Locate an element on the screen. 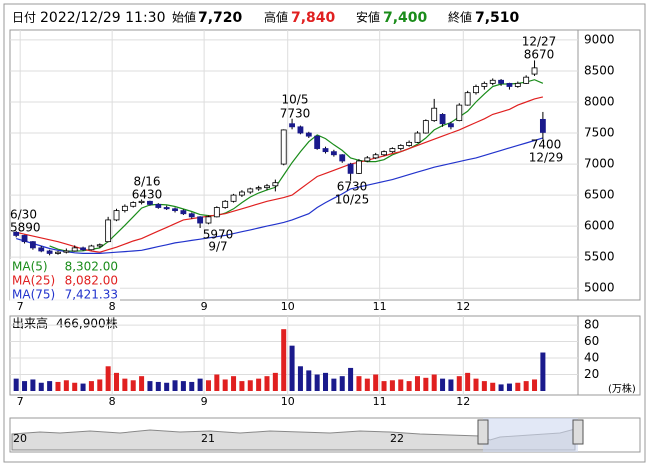  annotation-date: 12/27 is located at coordinates (539, 42).